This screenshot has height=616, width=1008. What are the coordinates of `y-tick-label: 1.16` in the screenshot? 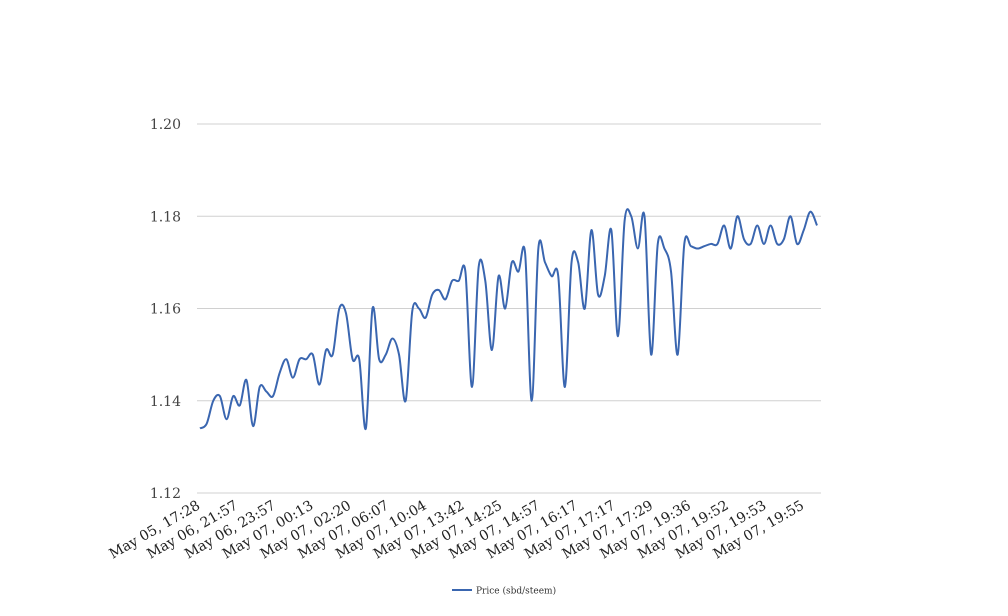 It's located at (165, 310).